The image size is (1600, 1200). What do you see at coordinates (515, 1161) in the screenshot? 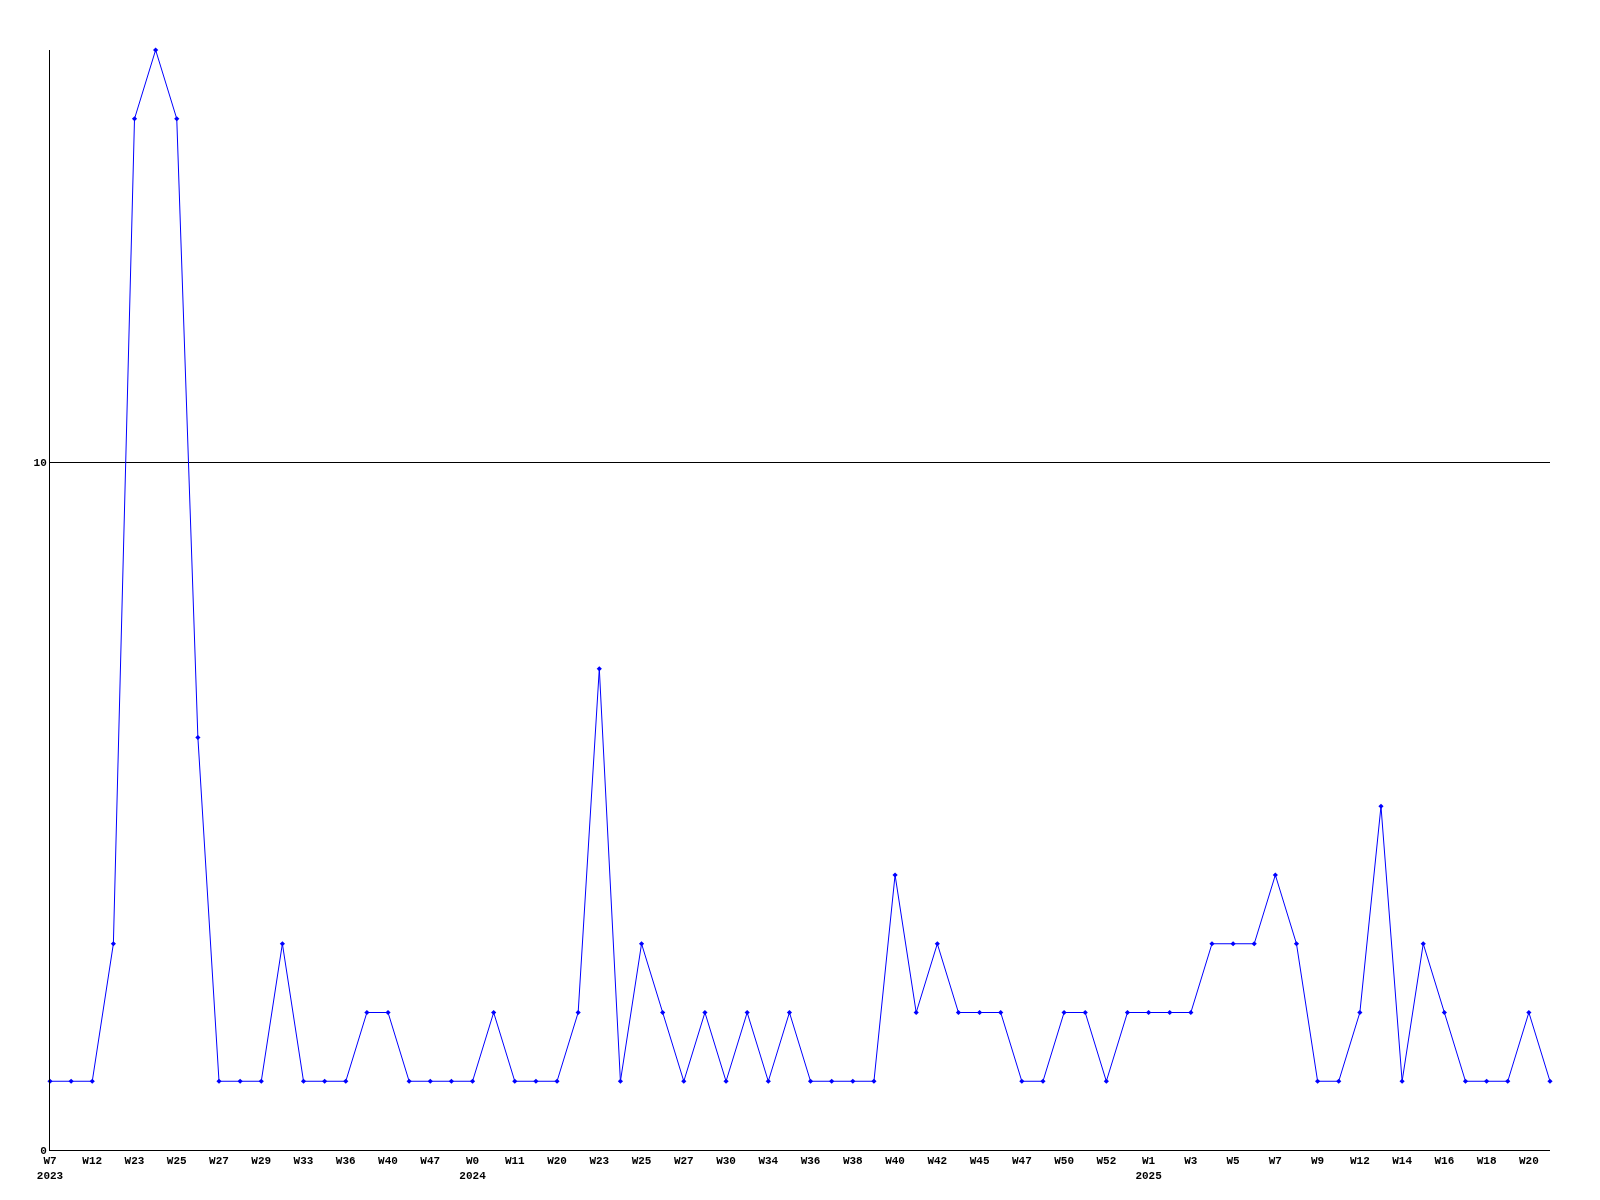
I see `x-tick-label: W11` at bounding box center [515, 1161].